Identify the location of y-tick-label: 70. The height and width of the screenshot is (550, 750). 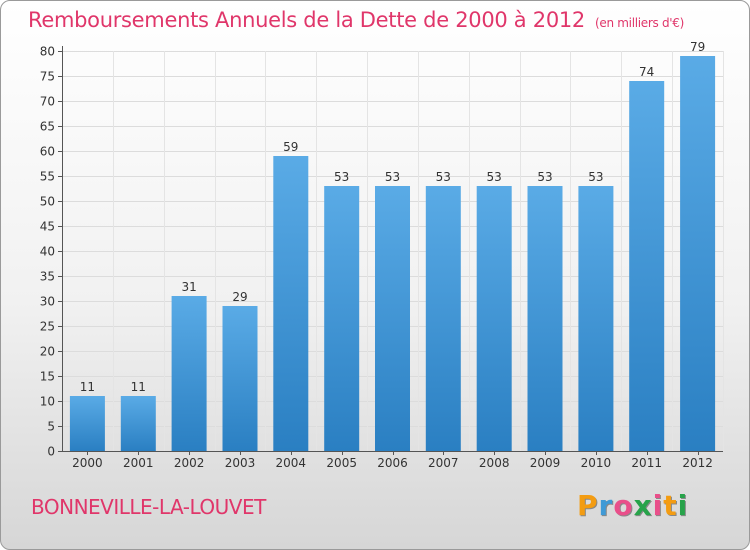
(47, 102).